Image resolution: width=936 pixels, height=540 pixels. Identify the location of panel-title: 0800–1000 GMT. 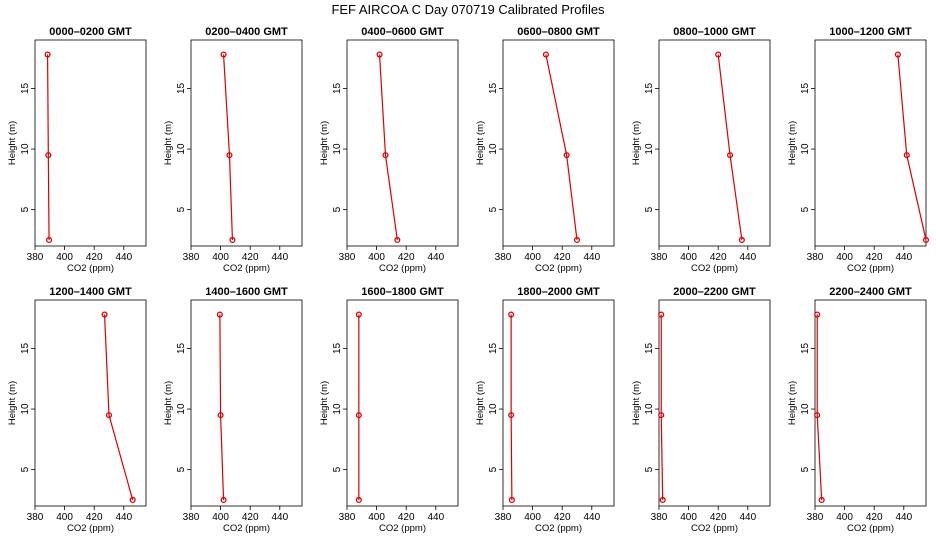
(714, 32).